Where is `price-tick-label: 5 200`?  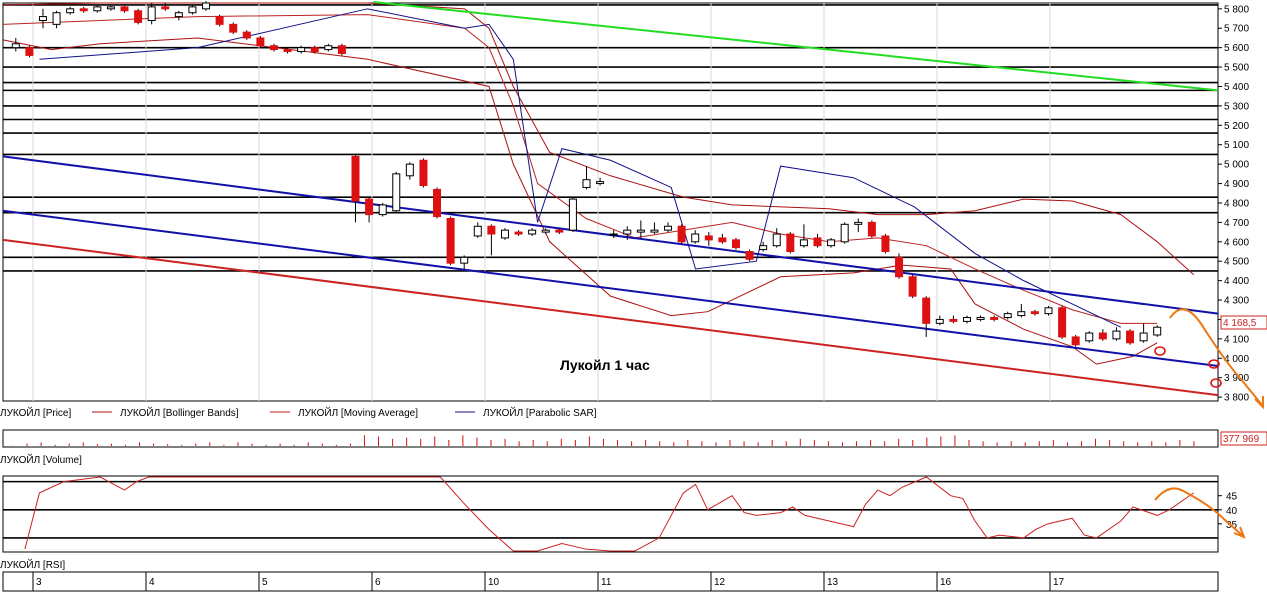 price-tick-label: 5 200 is located at coordinates (1236, 126).